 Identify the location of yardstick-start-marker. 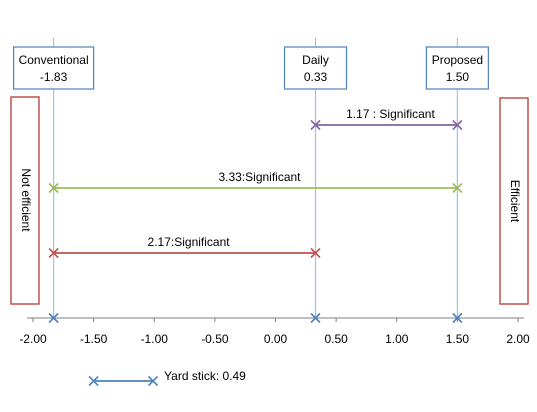
(93, 381).